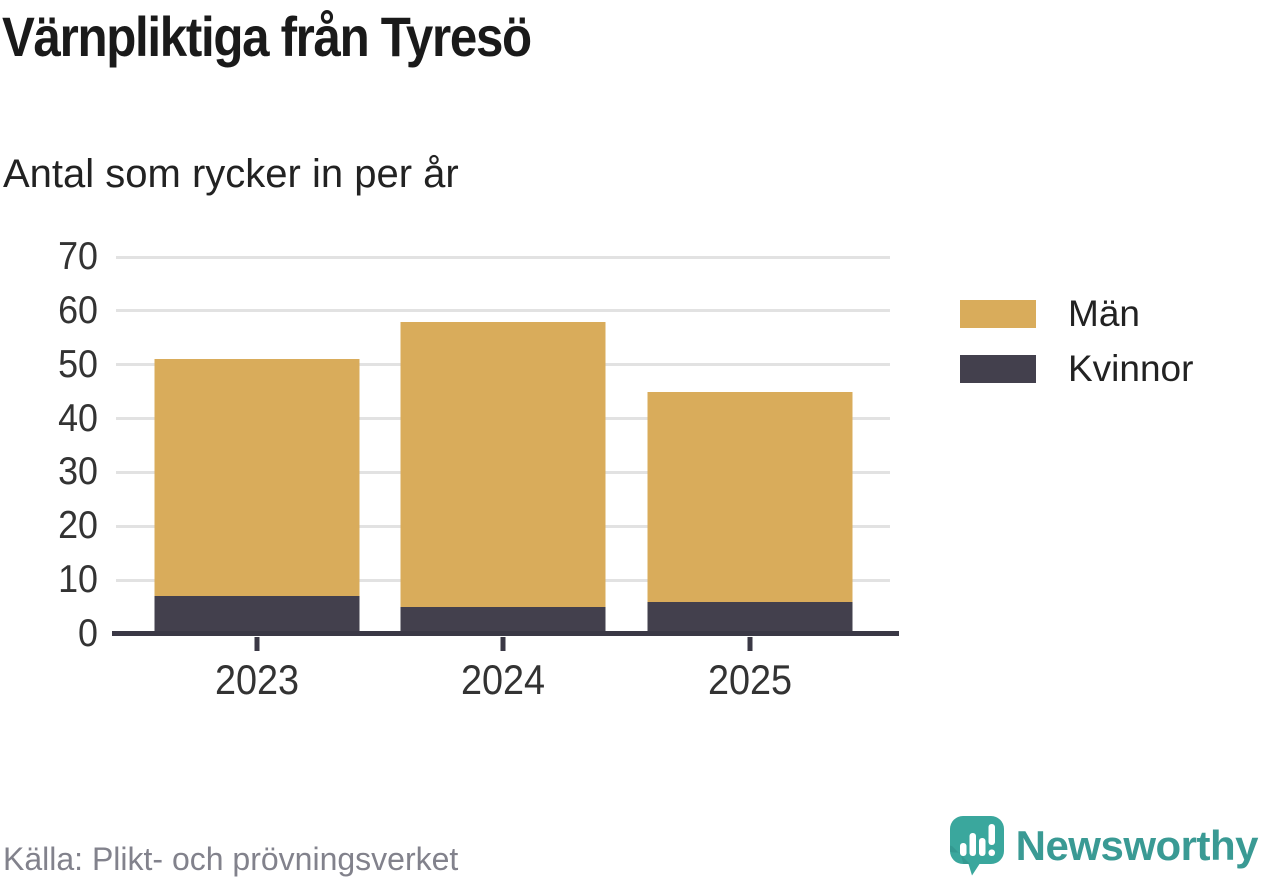 This screenshot has height=879, width=1262. What do you see at coordinates (749, 679) in the screenshot?
I see `x-tick-label-2025: 2025` at bounding box center [749, 679].